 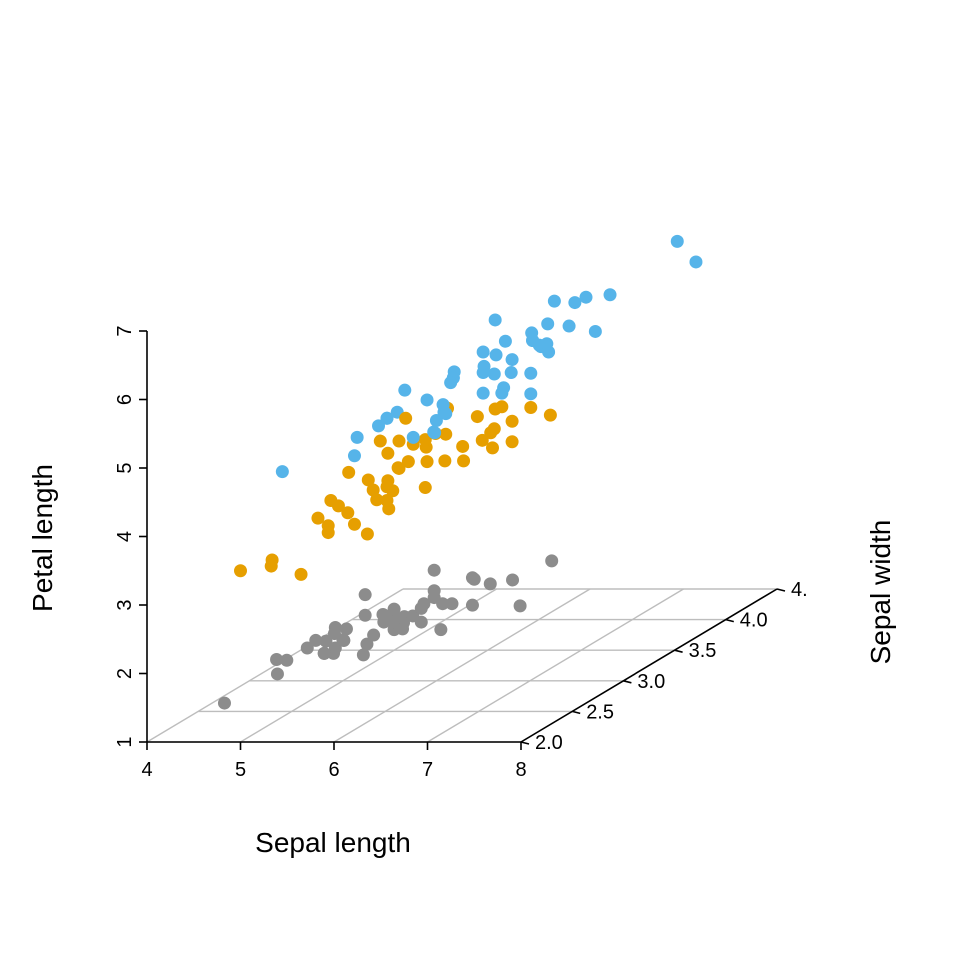 I want to click on y-tick-label: 3.5, so click(x=703, y=651).